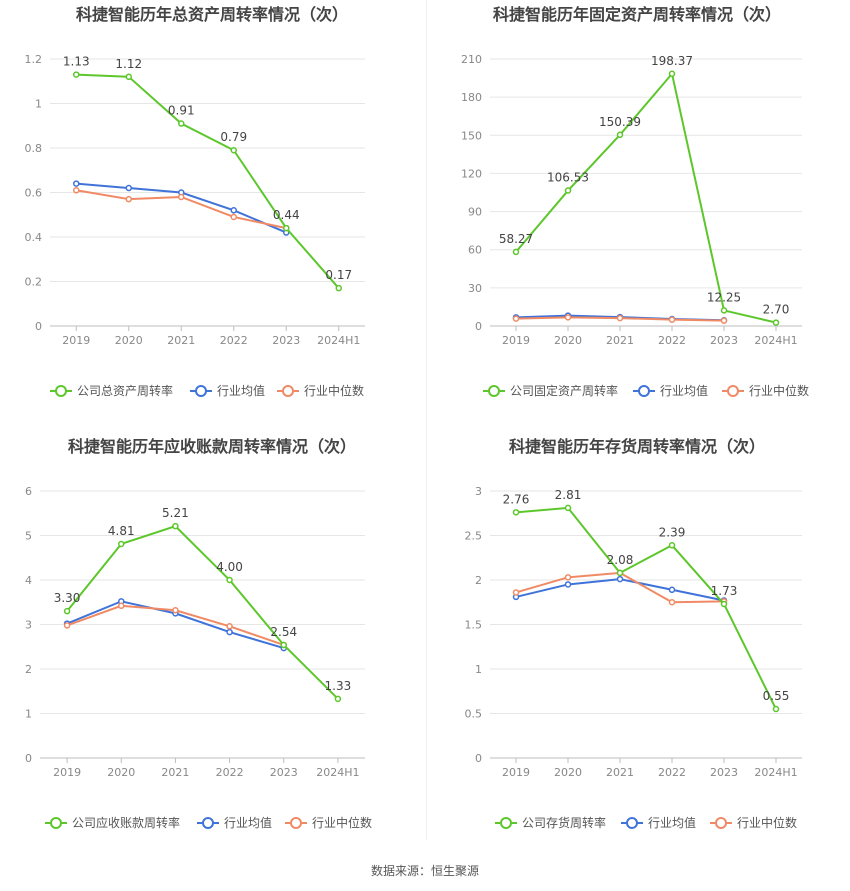 This screenshot has width=850, height=891. Describe the element at coordinates (34, 282) in the screenshot. I see `y-tick-label: 0.2` at that location.